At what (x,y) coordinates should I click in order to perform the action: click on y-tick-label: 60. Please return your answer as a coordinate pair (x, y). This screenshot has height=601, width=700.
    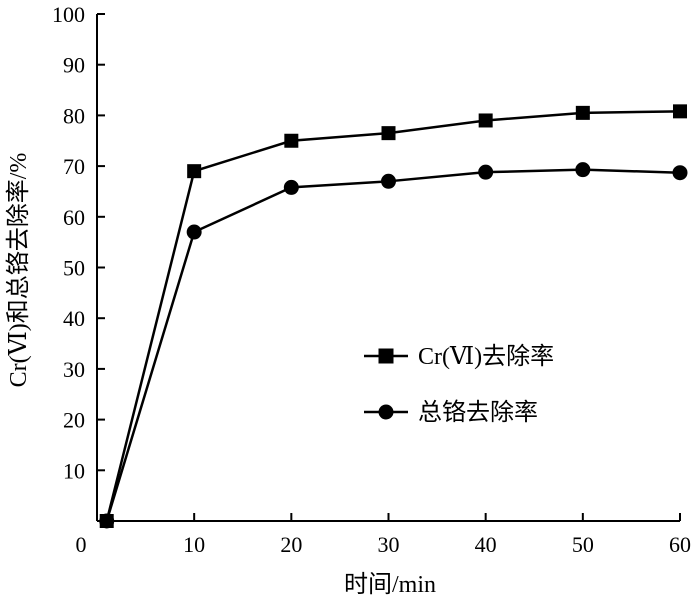
    Looking at the image, I should click on (74, 217).